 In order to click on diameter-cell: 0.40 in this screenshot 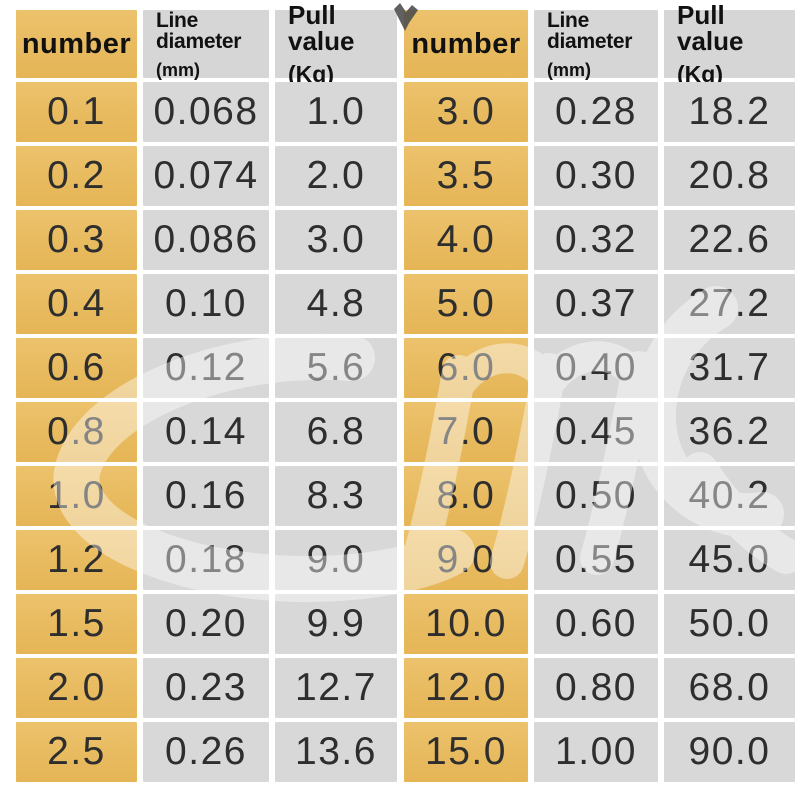, I will do `click(596, 368)`.